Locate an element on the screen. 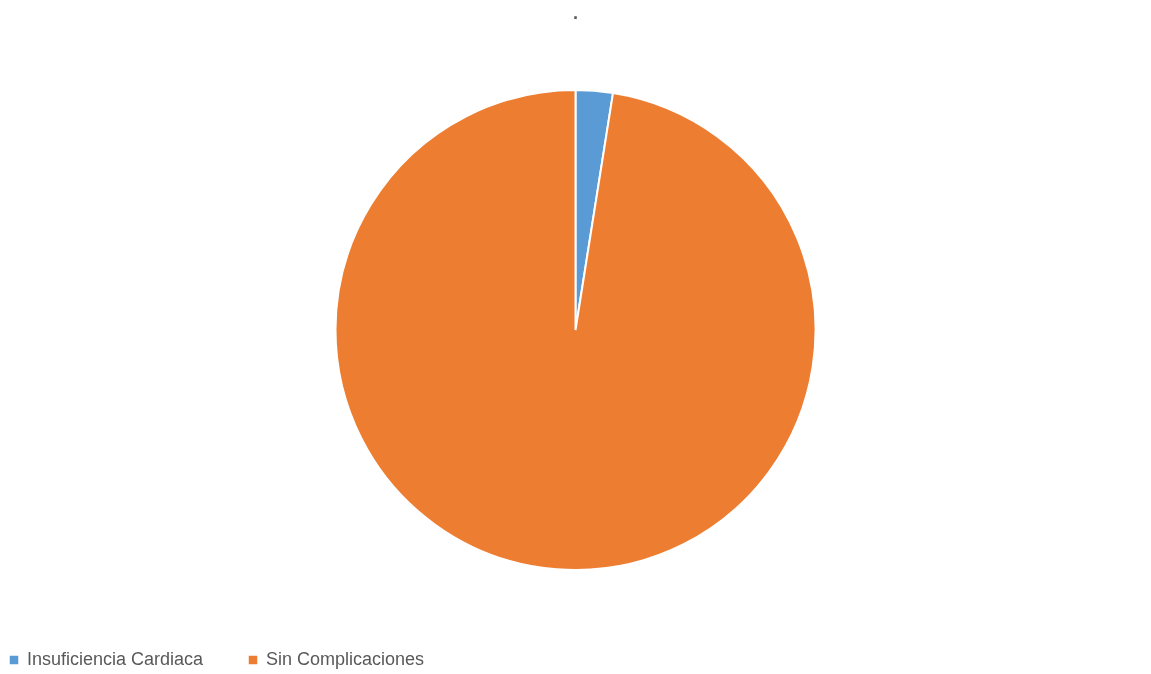 Image resolution: width=1151 pixels, height=674 pixels. legend-label: Insuficiencia Cardiaca is located at coordinates (116, 659).